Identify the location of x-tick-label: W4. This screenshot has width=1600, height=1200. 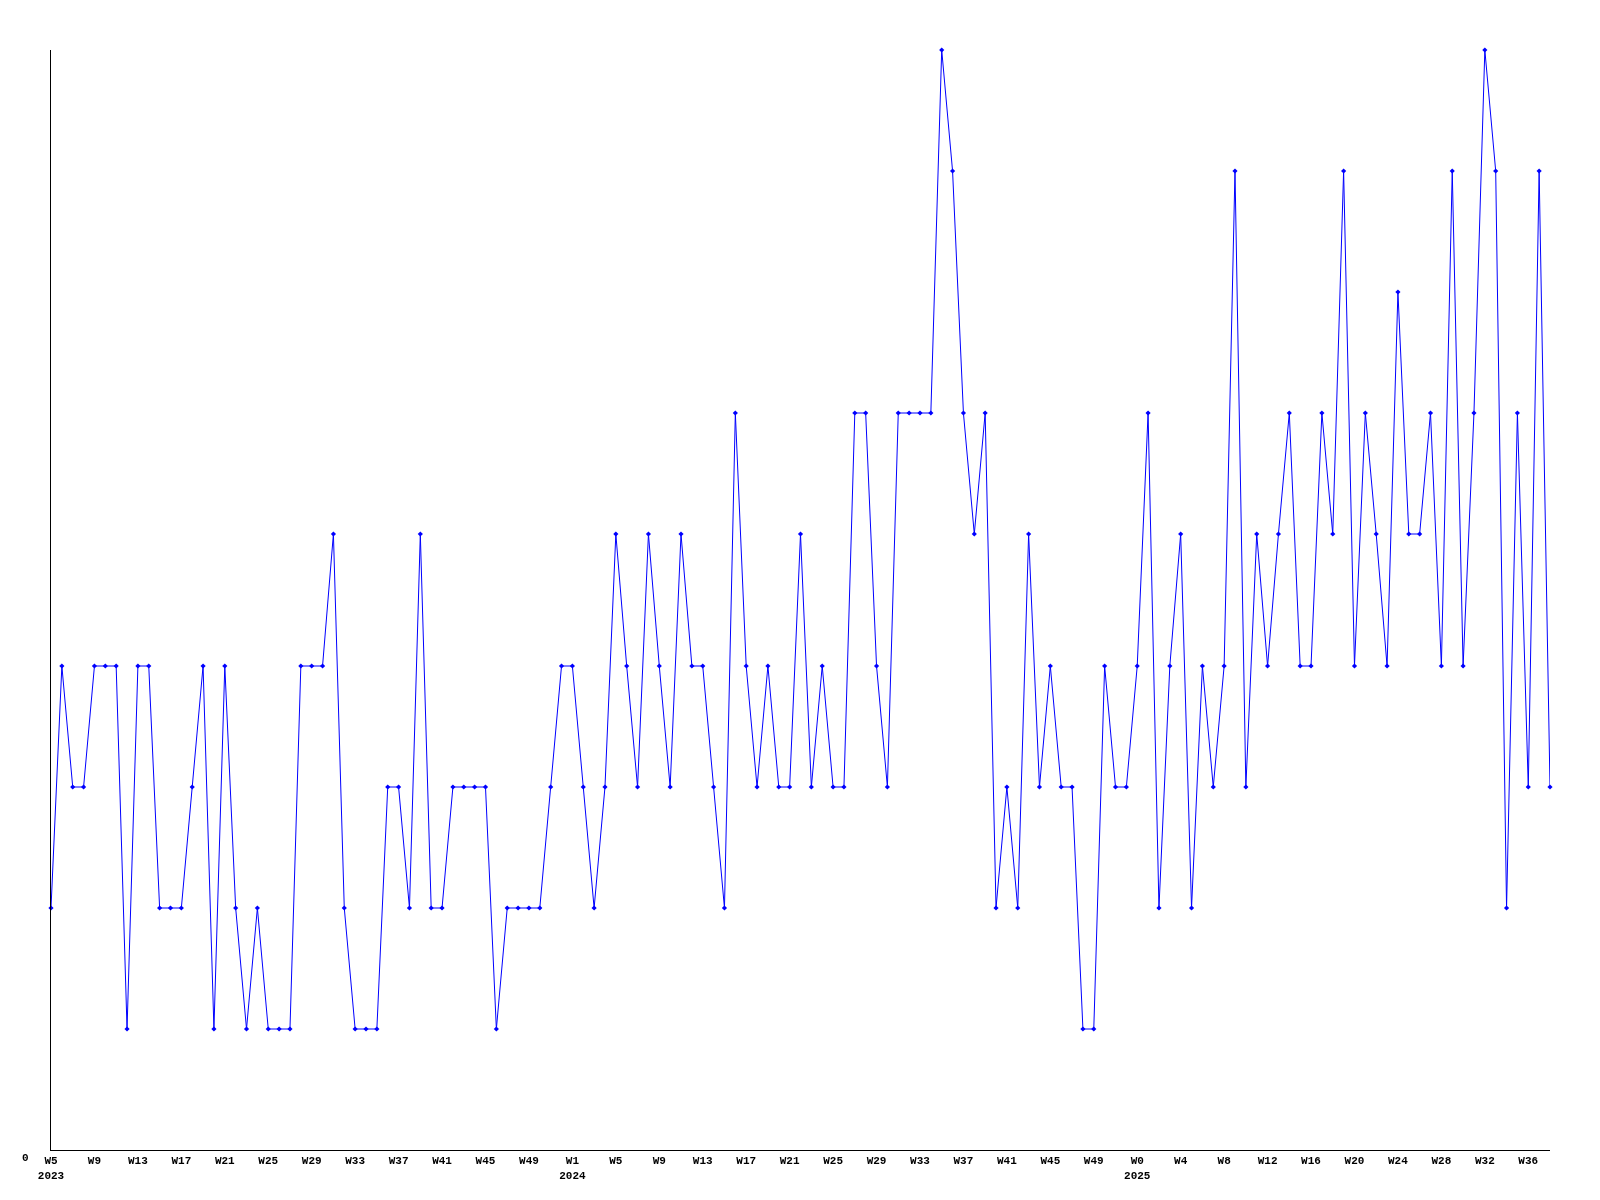
(1181, 1161).